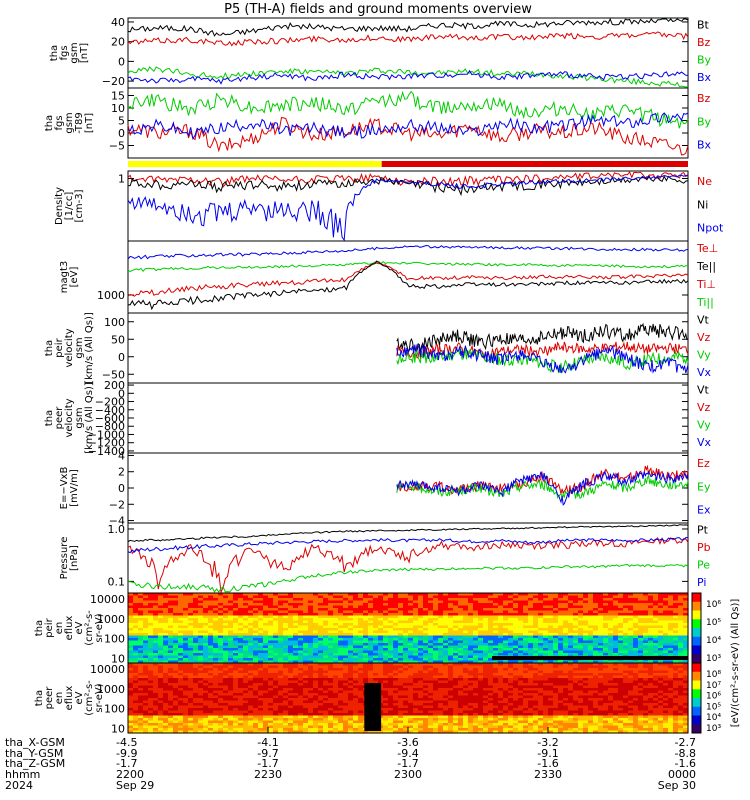 Image resolution: width=750 pixels, height=800 pixels. Describe the element at coordinates (111, 689) in the screenshot. I see `y-tick-label: 1000` at that location.